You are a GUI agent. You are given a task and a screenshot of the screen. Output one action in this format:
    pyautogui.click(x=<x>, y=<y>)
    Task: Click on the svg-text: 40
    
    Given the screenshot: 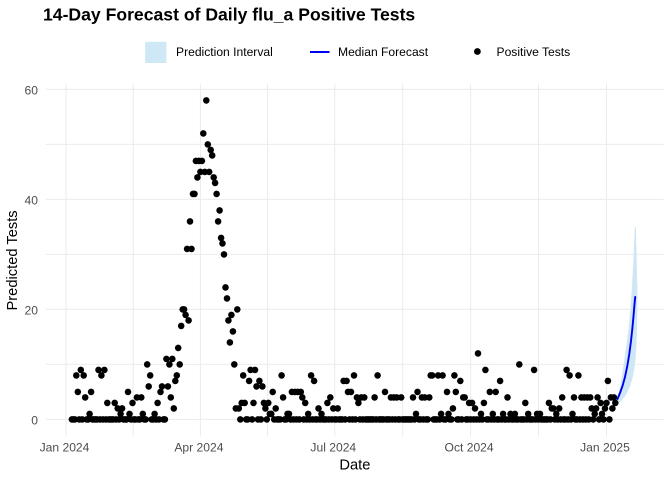 What is the action you would take?
    pyautogui.click(x=32, y=200)
    